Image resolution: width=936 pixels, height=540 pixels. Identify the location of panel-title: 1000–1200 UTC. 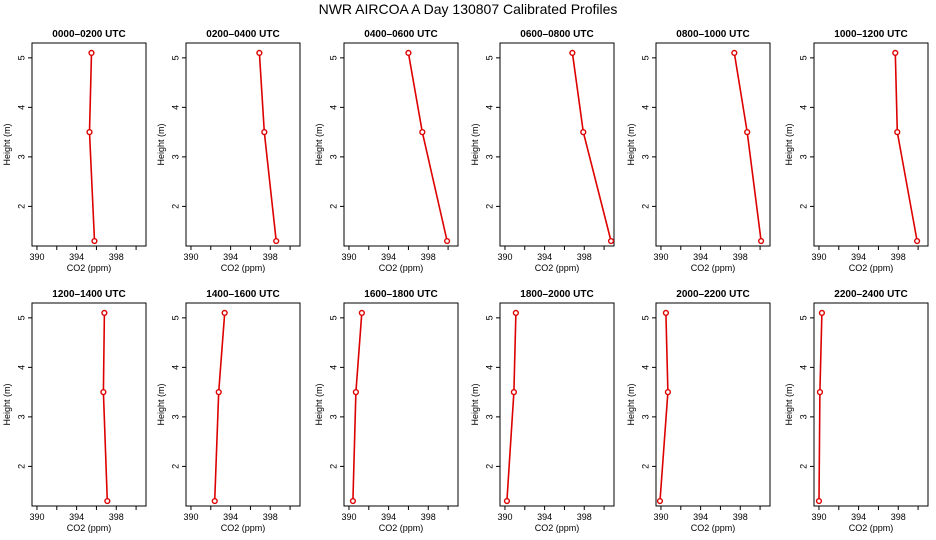
(870, 34).